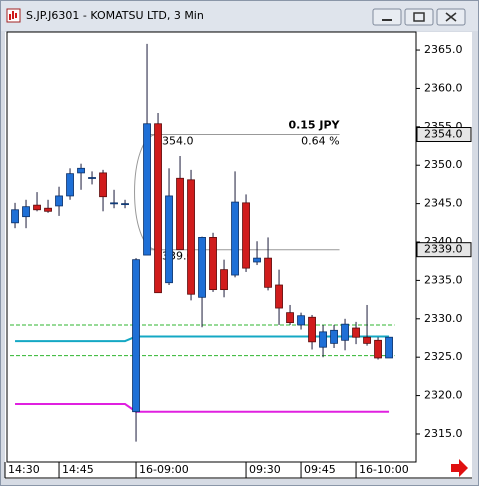  Describe the element at coordinates (314, 125) in the screenshot. I see `measure-change: 0.15 JPY` at that location.